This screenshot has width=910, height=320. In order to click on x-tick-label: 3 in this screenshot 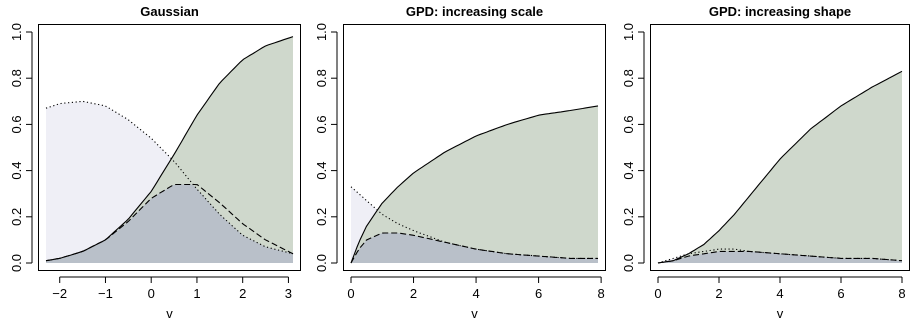, I will do `click(288, 293)`.